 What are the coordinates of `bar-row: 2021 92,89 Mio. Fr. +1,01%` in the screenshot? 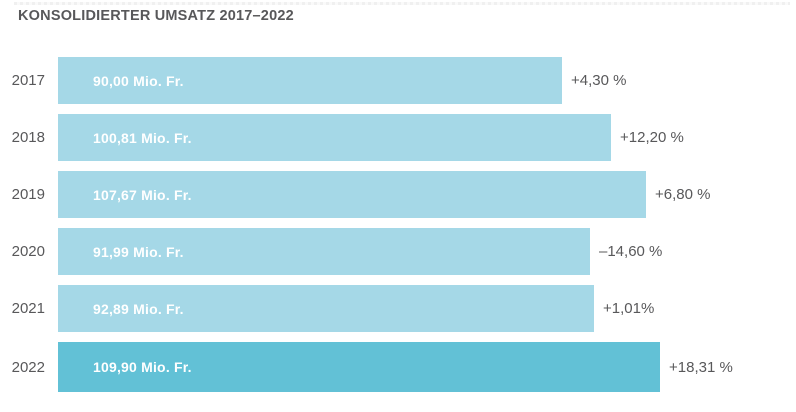 It's located at (398, 308).